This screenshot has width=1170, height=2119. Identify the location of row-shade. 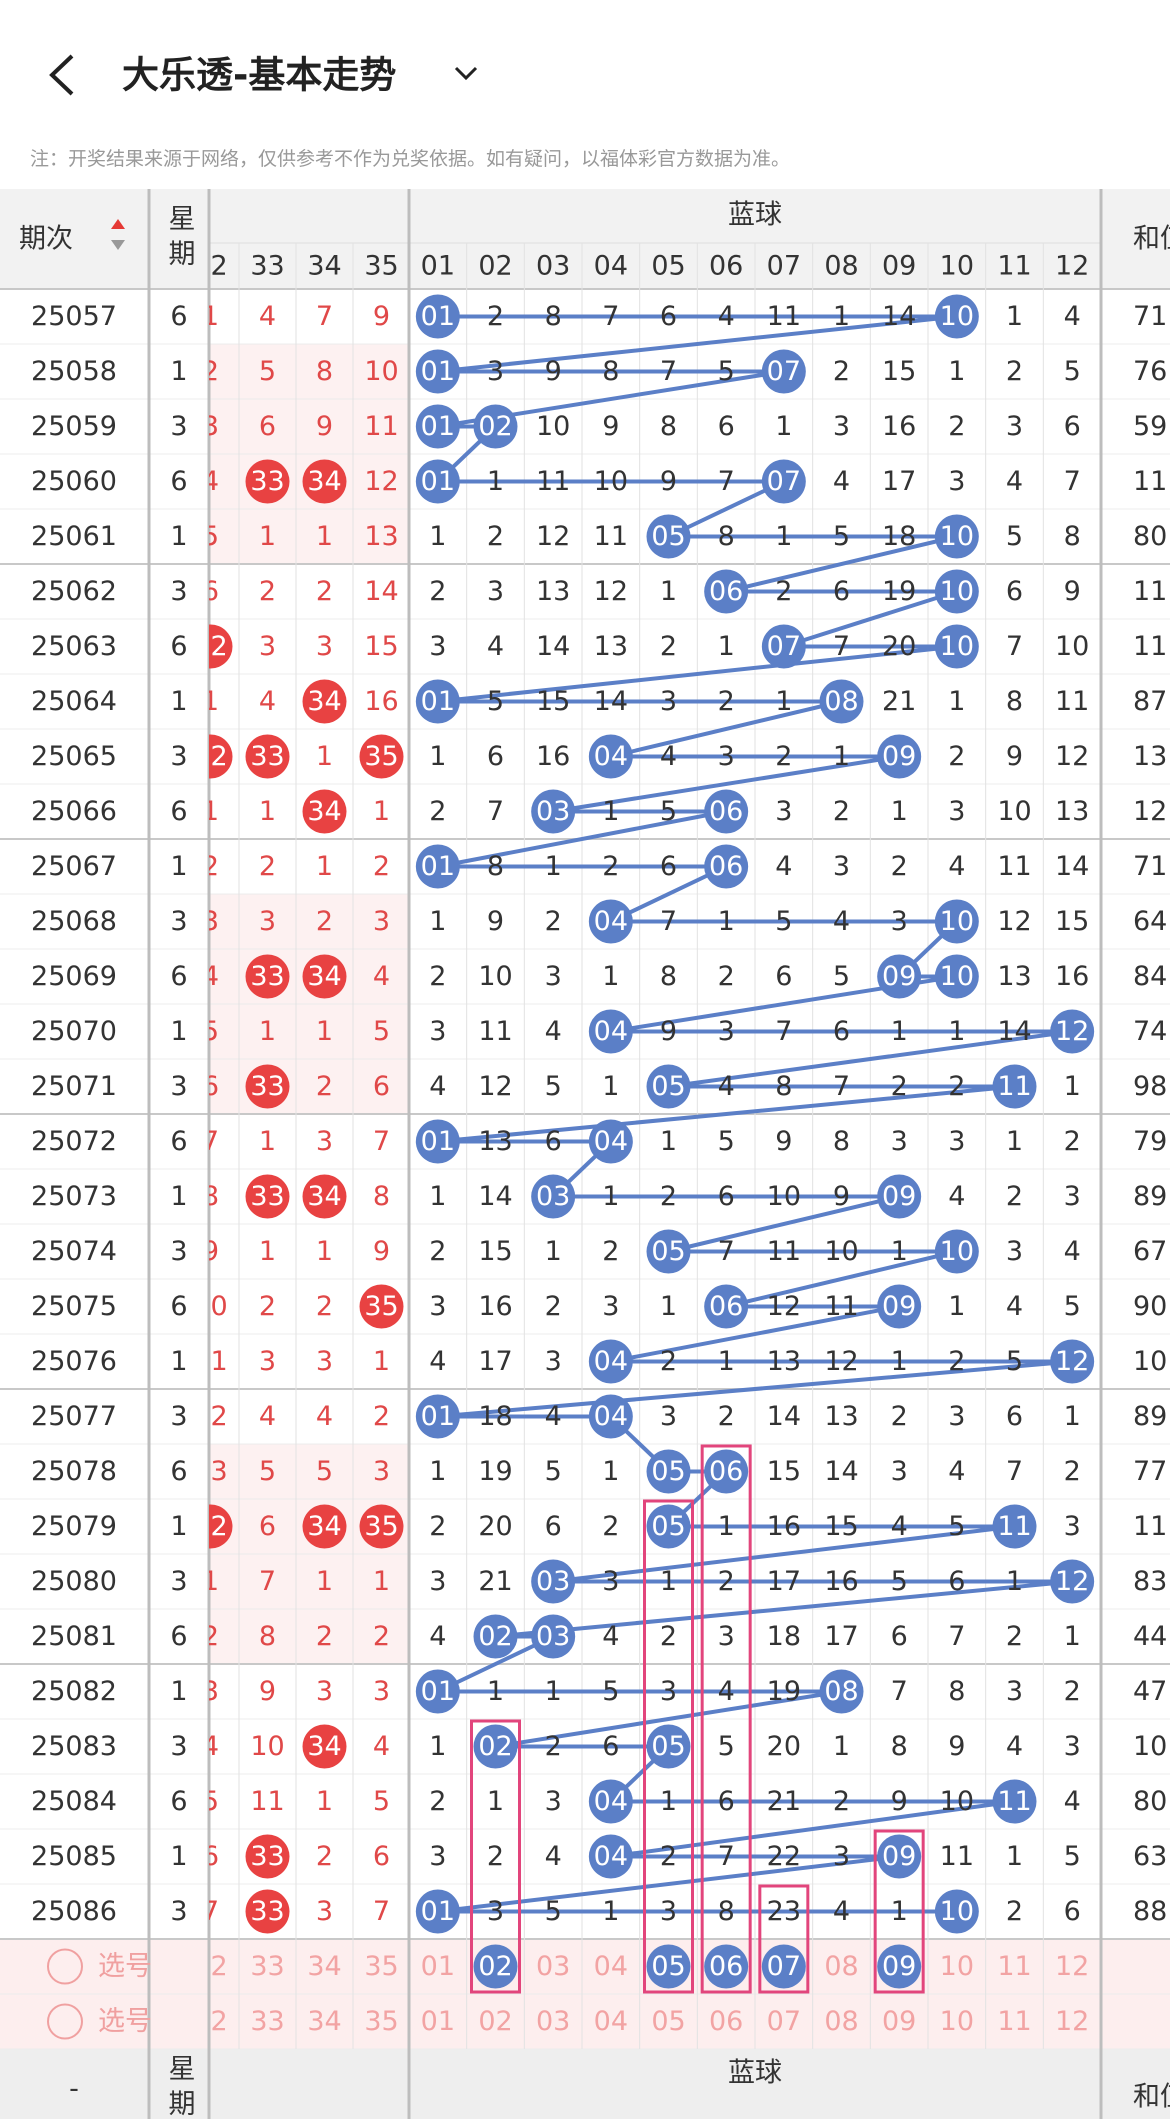
(309, 371).